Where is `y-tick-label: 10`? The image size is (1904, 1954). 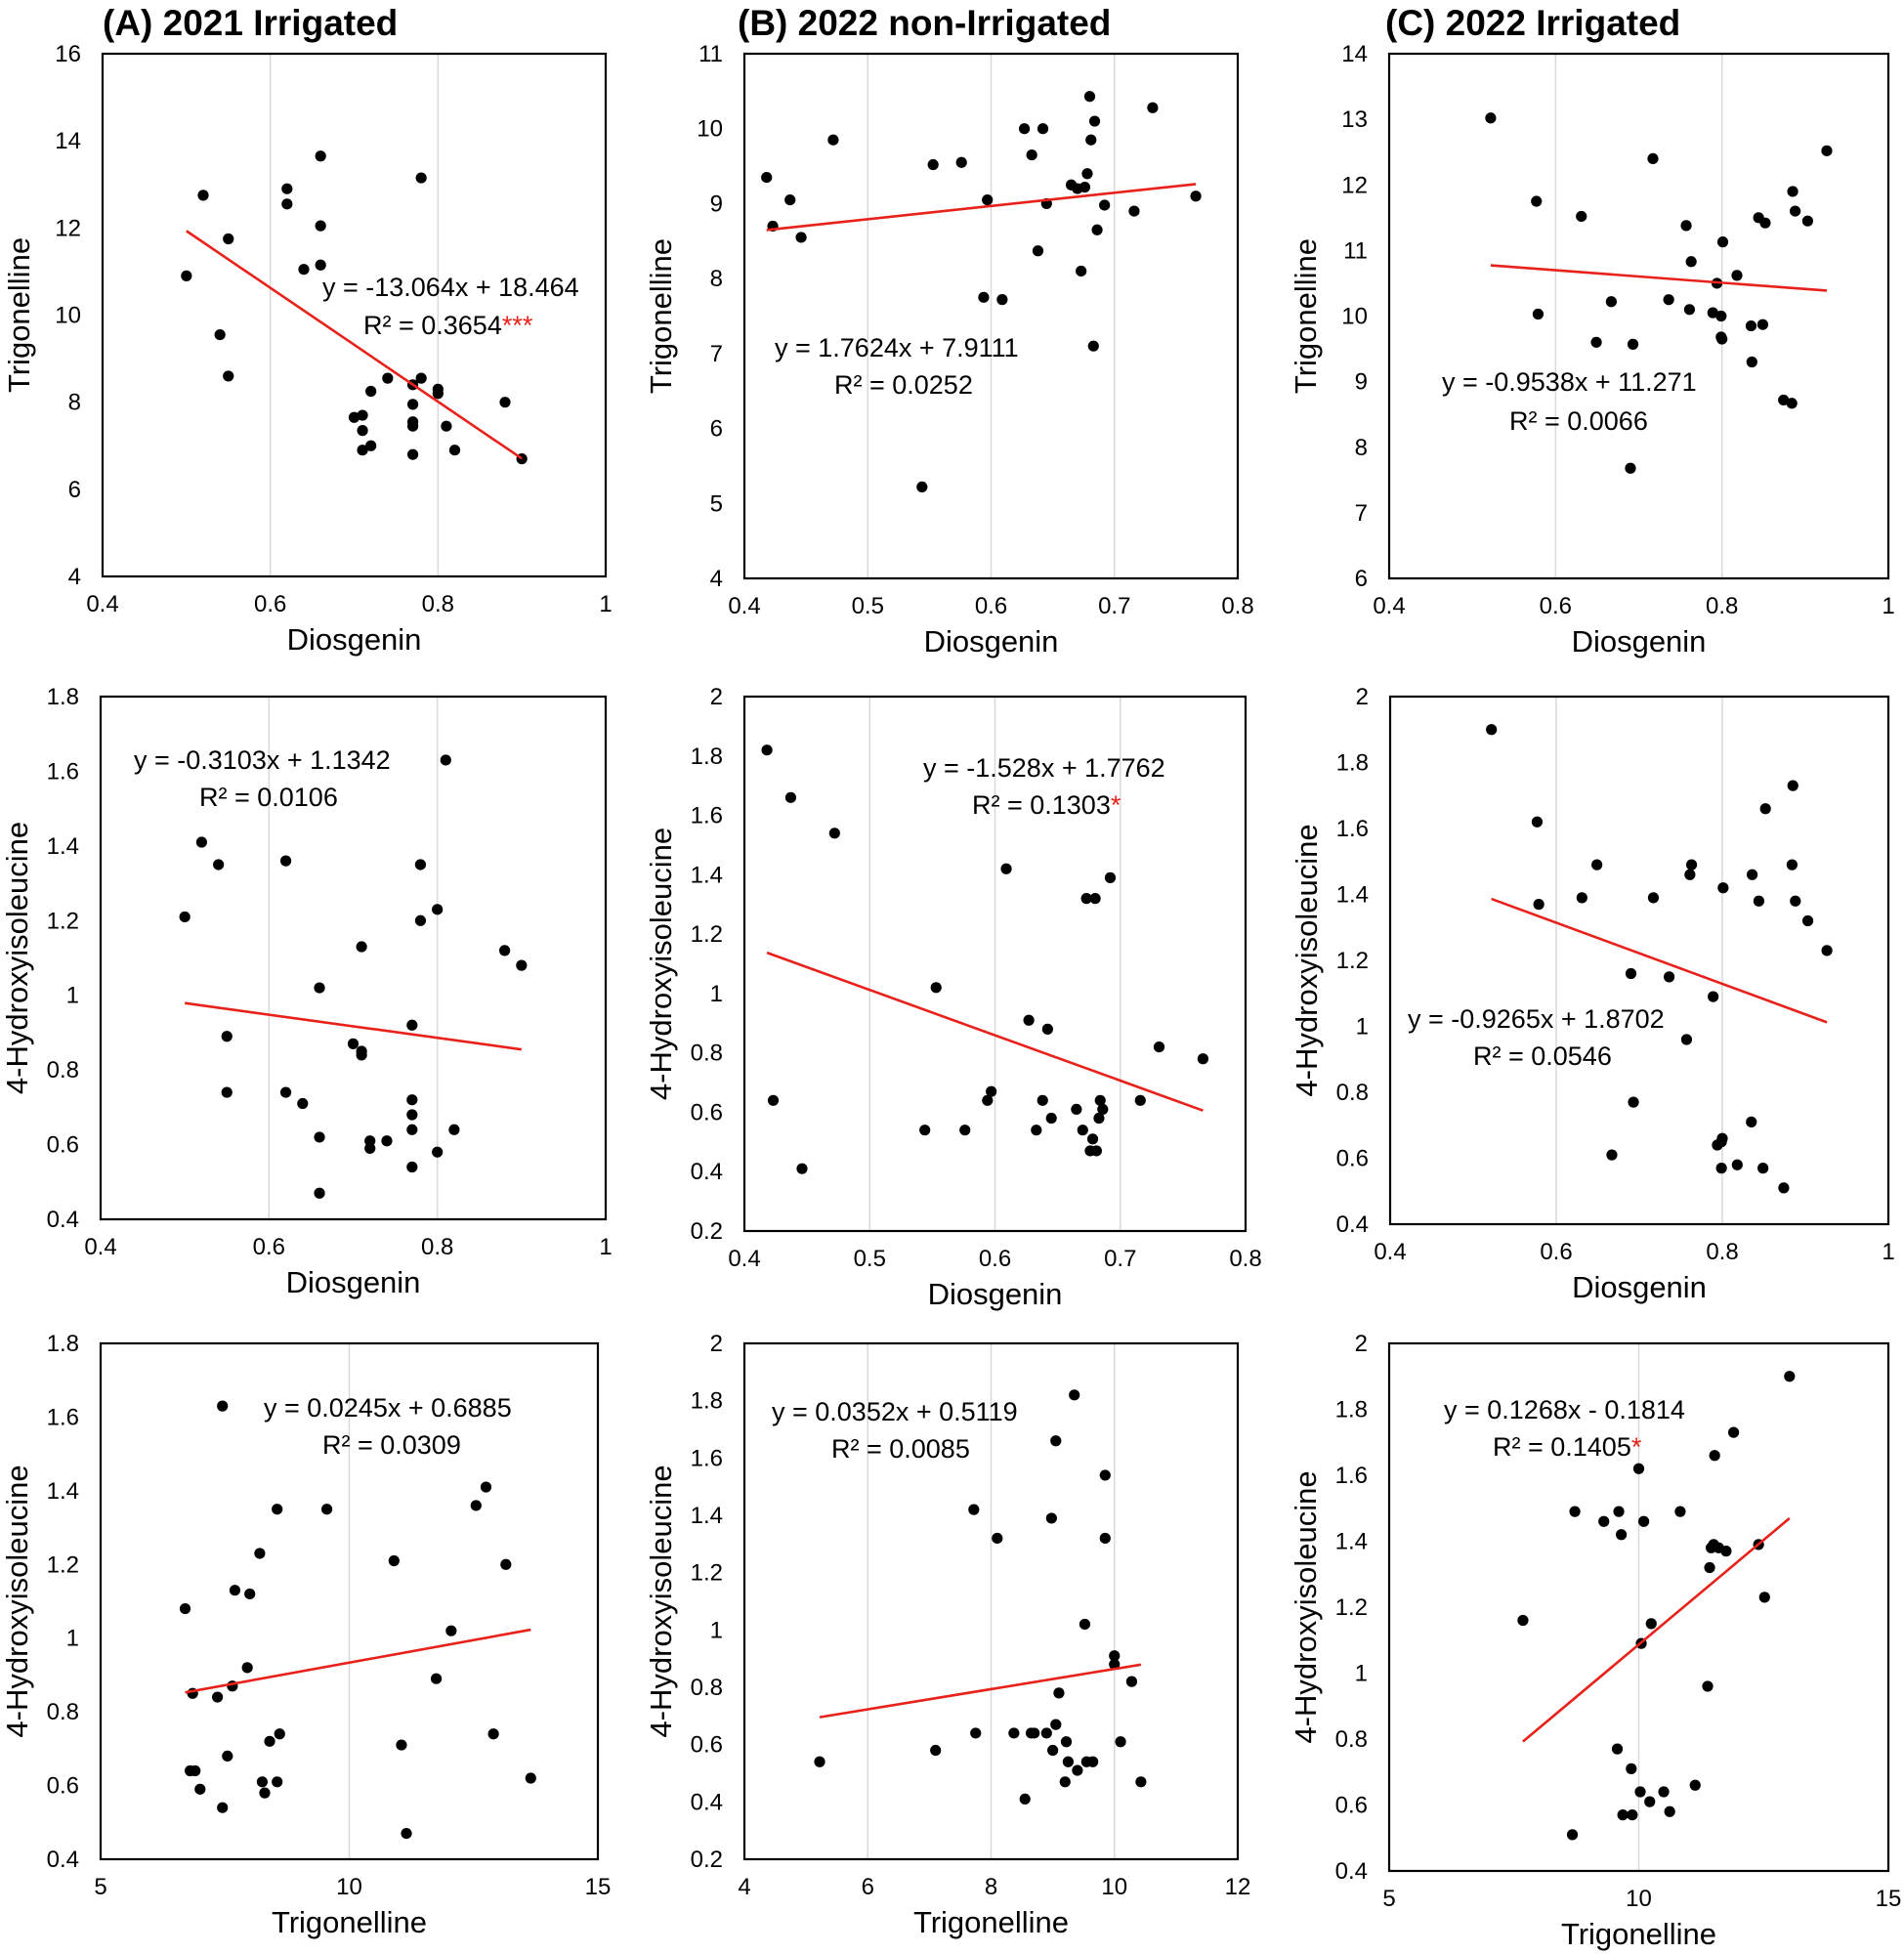
y-tick-label: 10 is located at coordinates (68, 316).